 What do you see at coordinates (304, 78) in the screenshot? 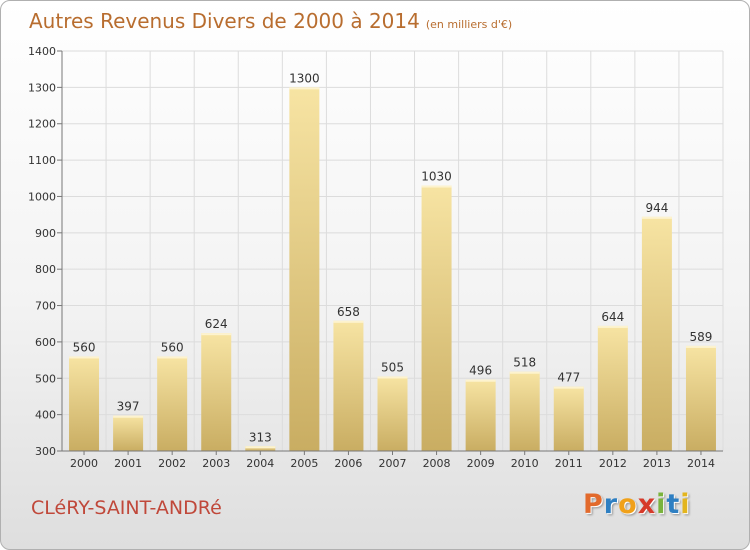
I see `data-label: 1300` at bounding box center [304, 78].